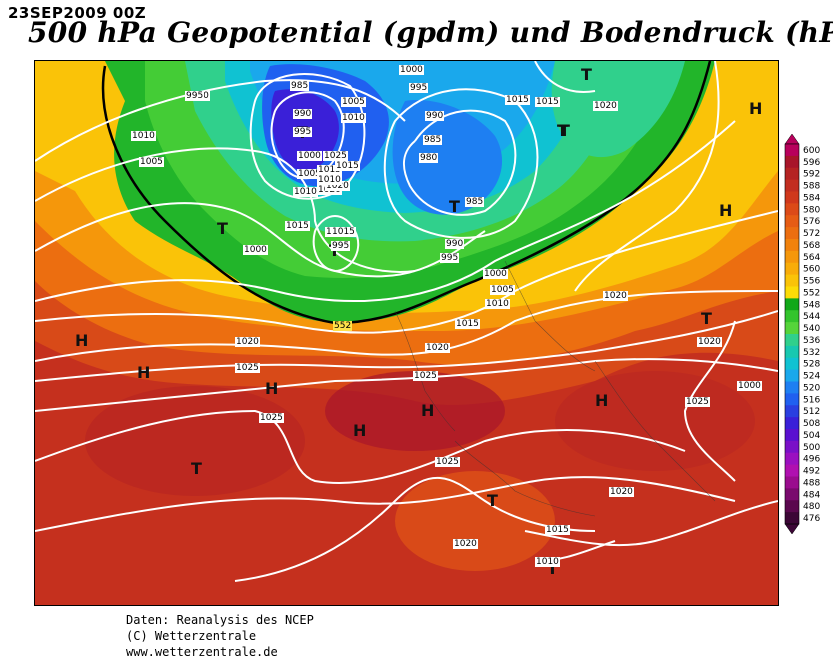 The image size is (833, 668). What do you see at coordinates (811, 282) in the screenshot?
I see `legend-label: 556` at bounding box center [811, 282].